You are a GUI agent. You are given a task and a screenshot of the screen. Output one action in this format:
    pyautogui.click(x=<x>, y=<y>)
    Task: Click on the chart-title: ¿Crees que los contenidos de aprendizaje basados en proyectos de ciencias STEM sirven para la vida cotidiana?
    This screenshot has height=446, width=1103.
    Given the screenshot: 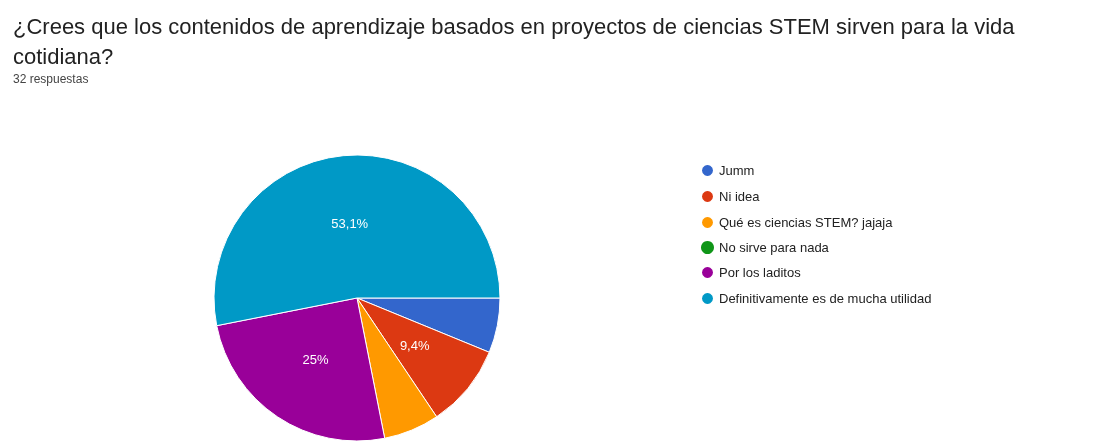 What is the action you would take?
    pyautogui.click(x=517, y=41)
    